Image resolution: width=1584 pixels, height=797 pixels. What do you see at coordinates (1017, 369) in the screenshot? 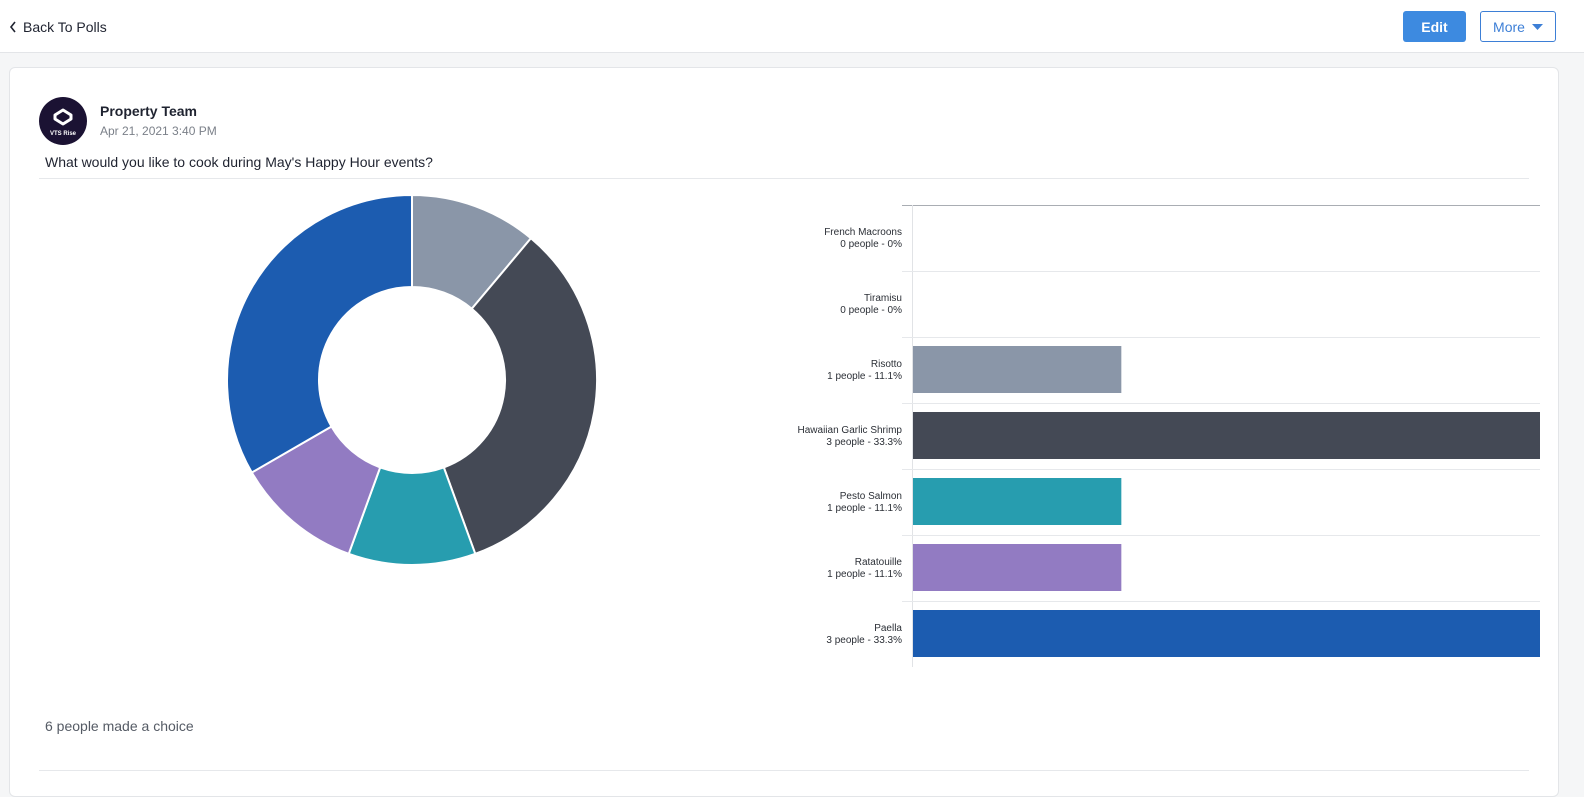
I see `bar-risotto` at bounding box center [1017, 369].